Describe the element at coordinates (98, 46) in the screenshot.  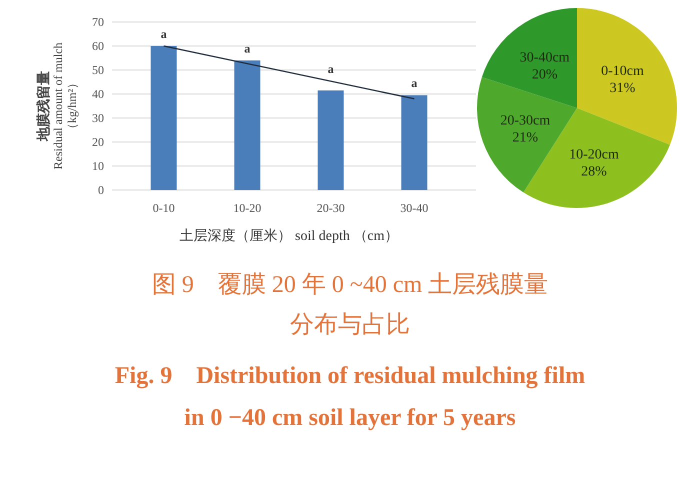
I see `y-tick-label: 60` at that location.